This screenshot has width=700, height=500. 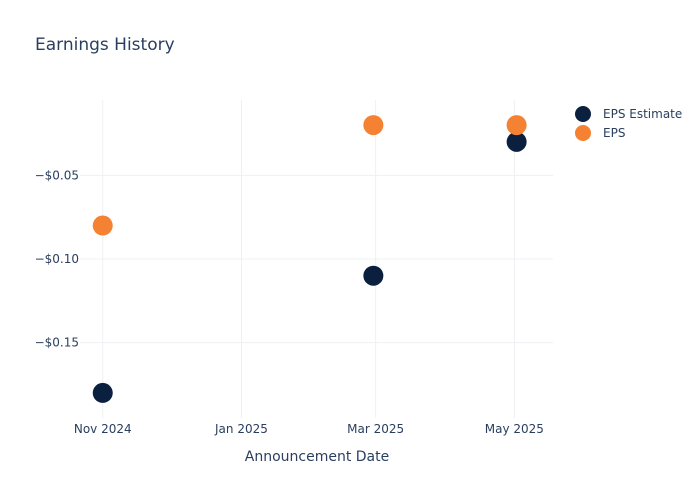 I want to click on chart-title: Earnings History, so click(x=105, y=45).